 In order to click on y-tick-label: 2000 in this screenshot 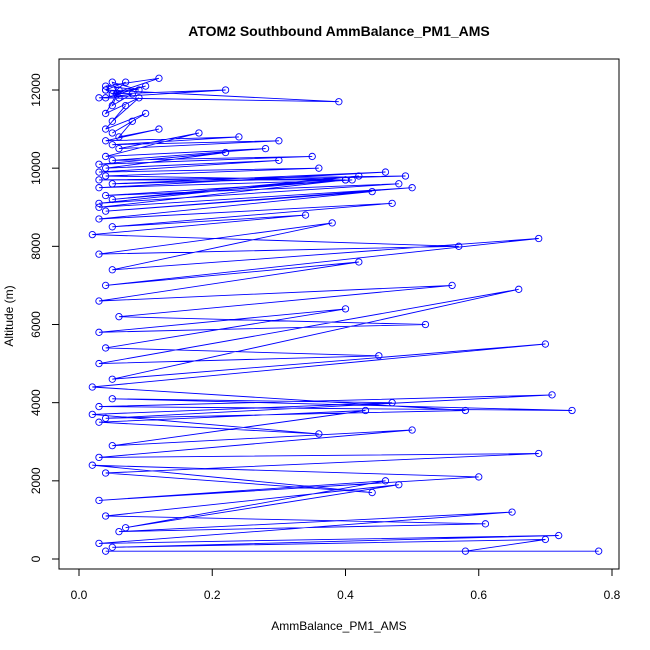, I will do `click(36, 480)`.